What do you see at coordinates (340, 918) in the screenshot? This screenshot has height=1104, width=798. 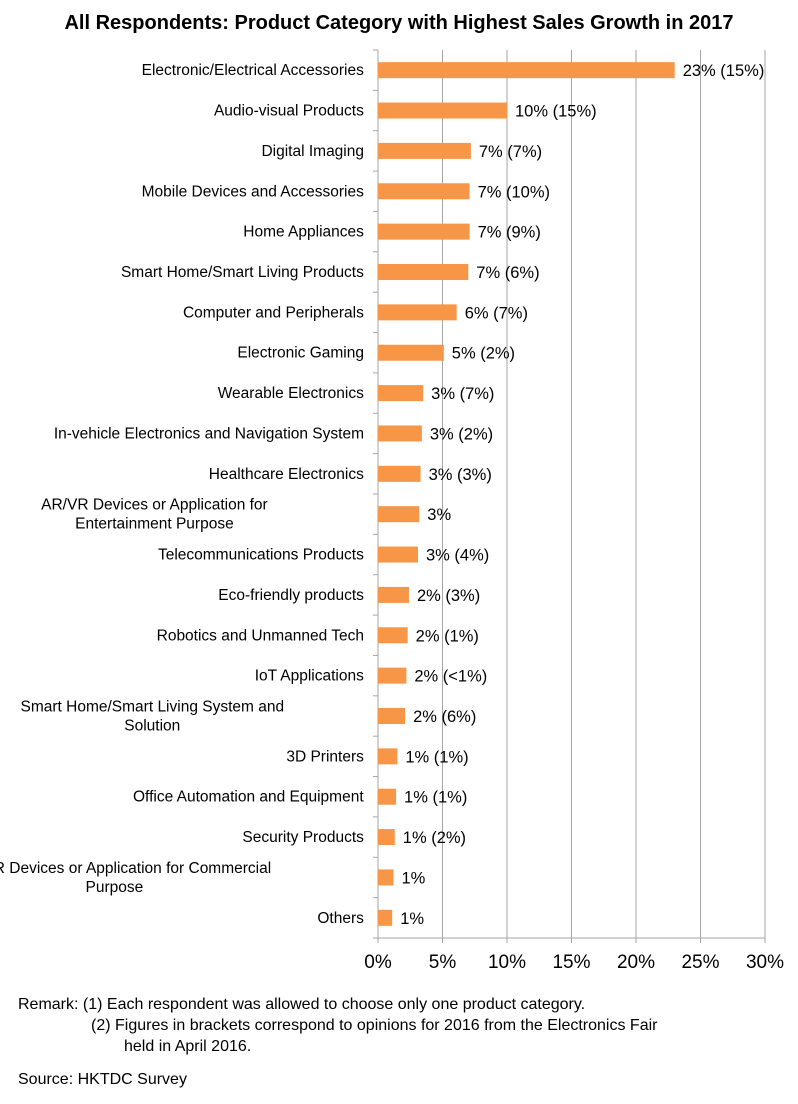 I see `category-label: Others` at bounding box center [340, 918].